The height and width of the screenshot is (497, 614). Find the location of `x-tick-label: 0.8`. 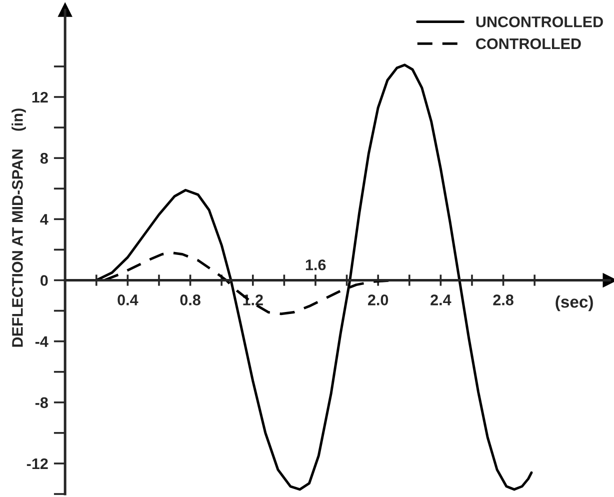

x-tick-label: 0.8 is located at coordinates (190, 300).